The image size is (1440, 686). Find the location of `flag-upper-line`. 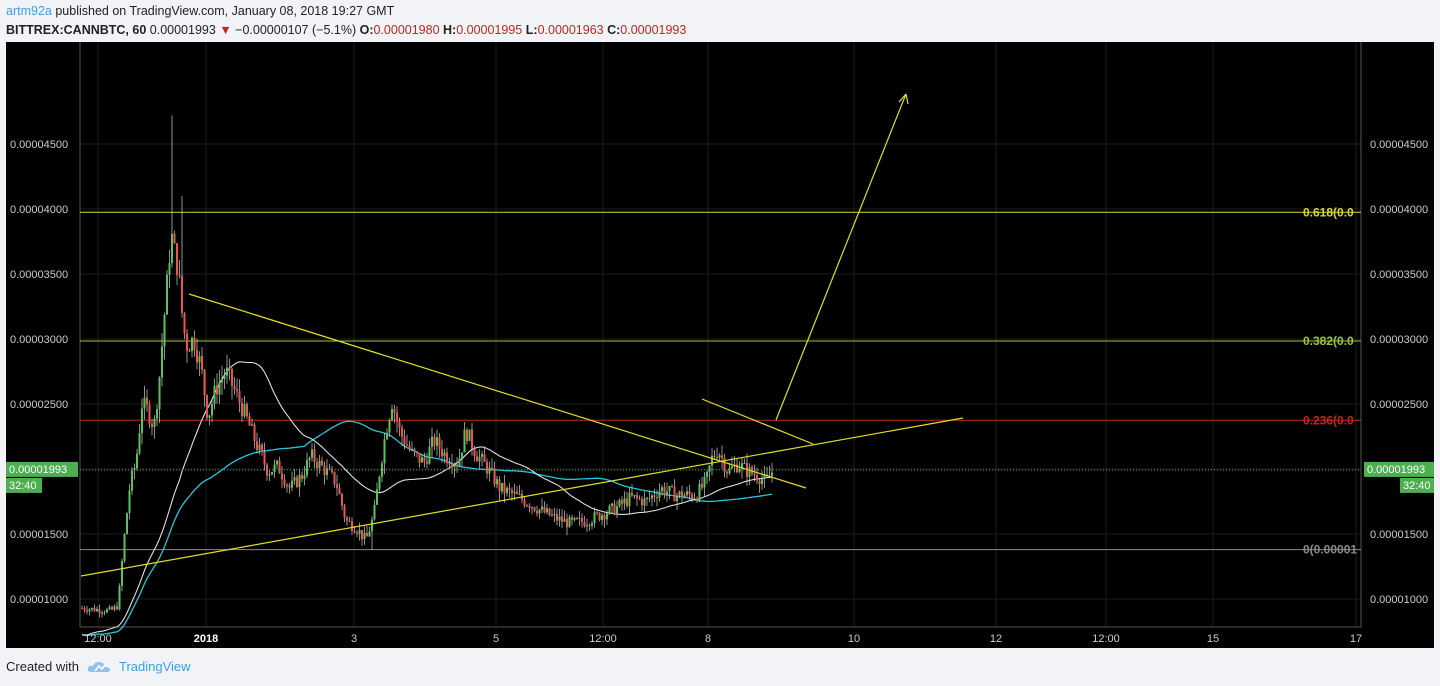

flag-upper-line is located at coordinates (757, 421).